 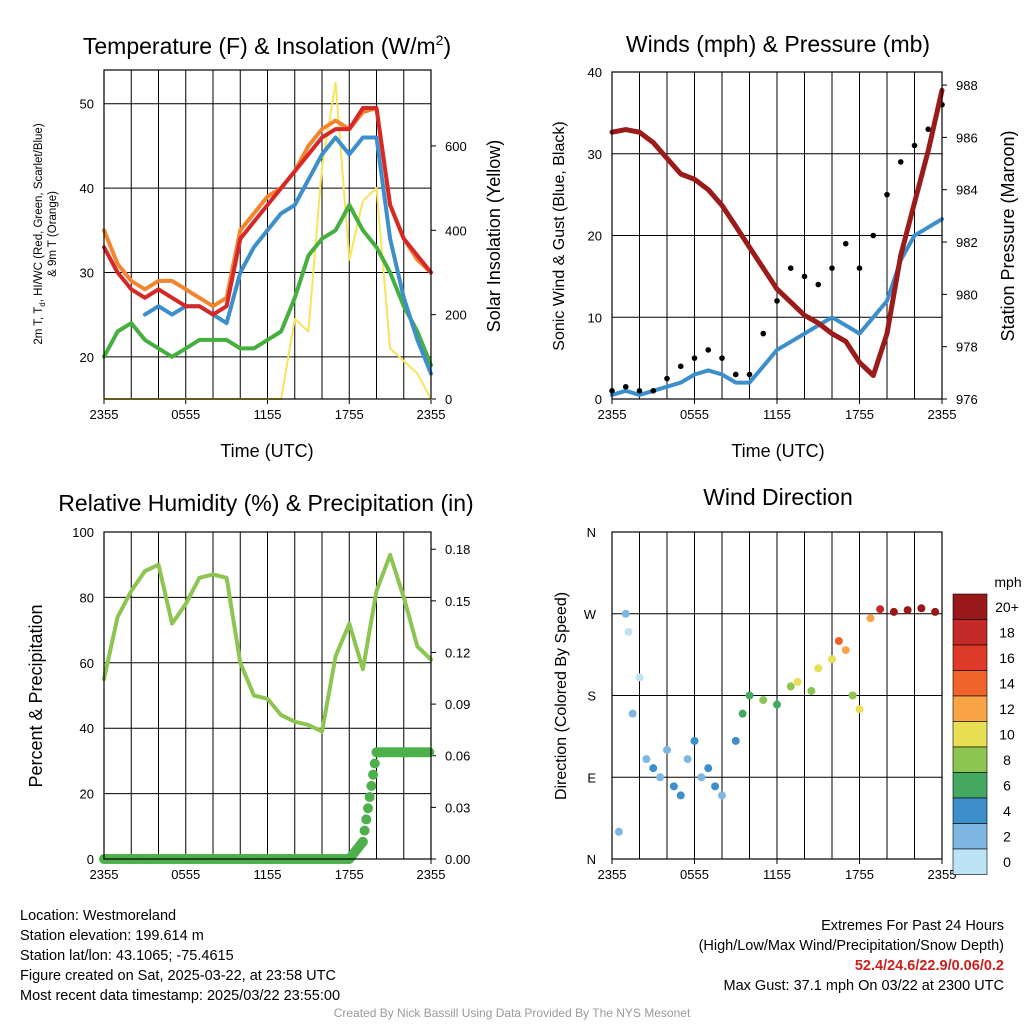 I want to click on colorbar-label: 16, so click(x=1007, y=658).